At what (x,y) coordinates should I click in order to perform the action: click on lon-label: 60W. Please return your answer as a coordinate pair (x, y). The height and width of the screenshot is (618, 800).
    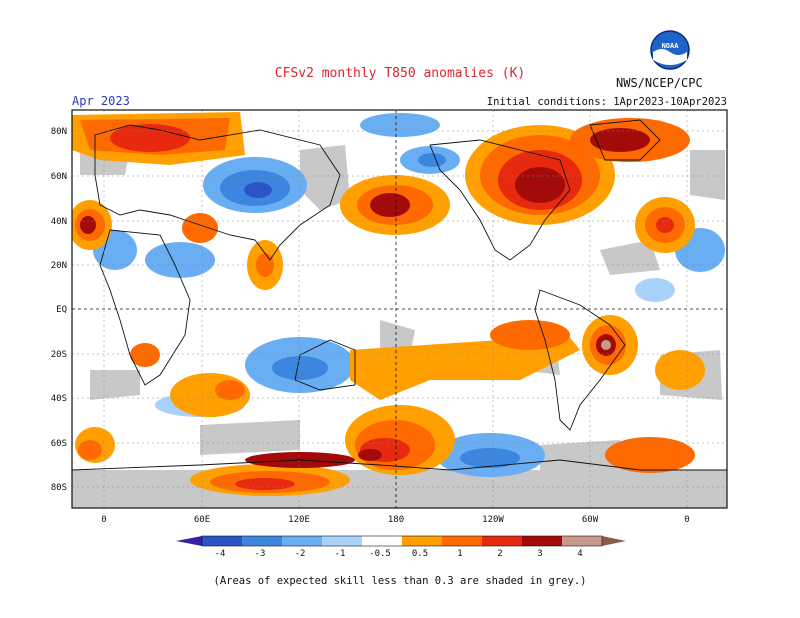
    Looking at the image, I should click on (590, 520).